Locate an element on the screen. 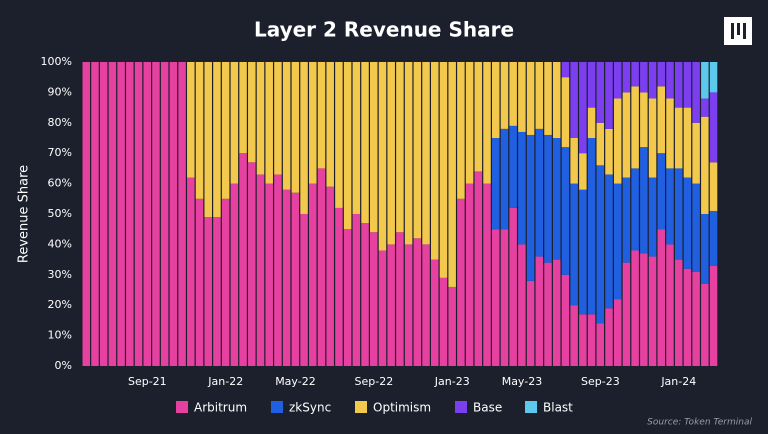 The width and height of the screenshot is (768, 434). legend-label: Arbitrum is located at coordinates (220, 408).